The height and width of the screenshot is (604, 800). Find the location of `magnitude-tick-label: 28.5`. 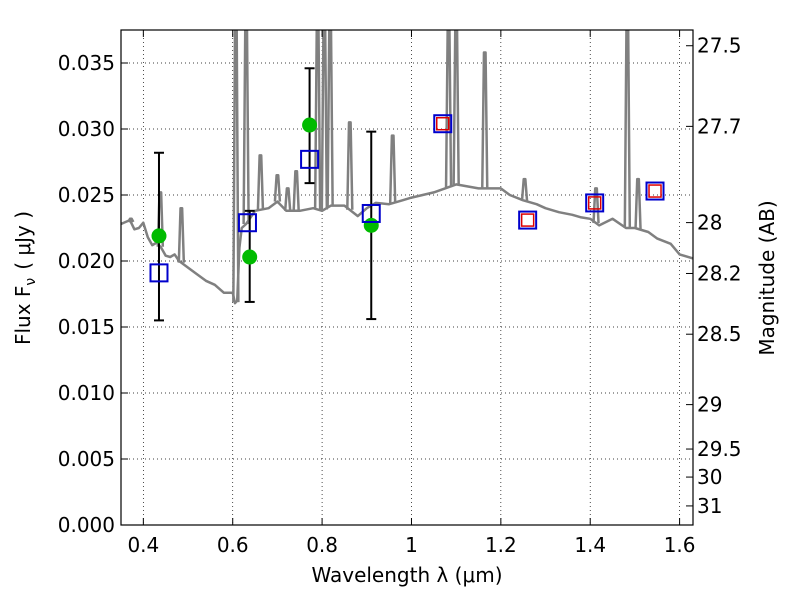

magnitude-tick-label: 28.5 is located at coordinates (719, 334).